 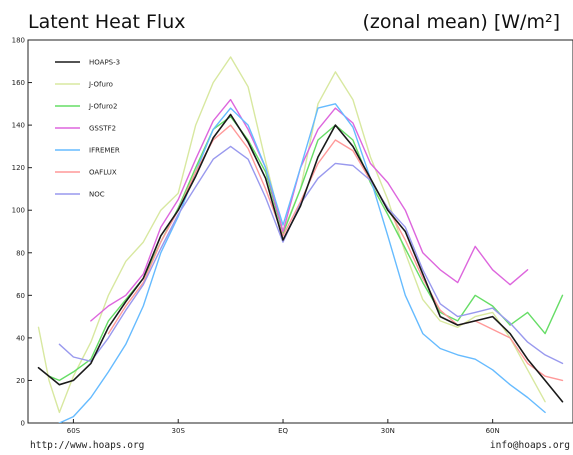 What do you see at coordinates (102, 129) in the screenshot?
I see `legend-label: GSSTF2` at bounding box center [102, 129].